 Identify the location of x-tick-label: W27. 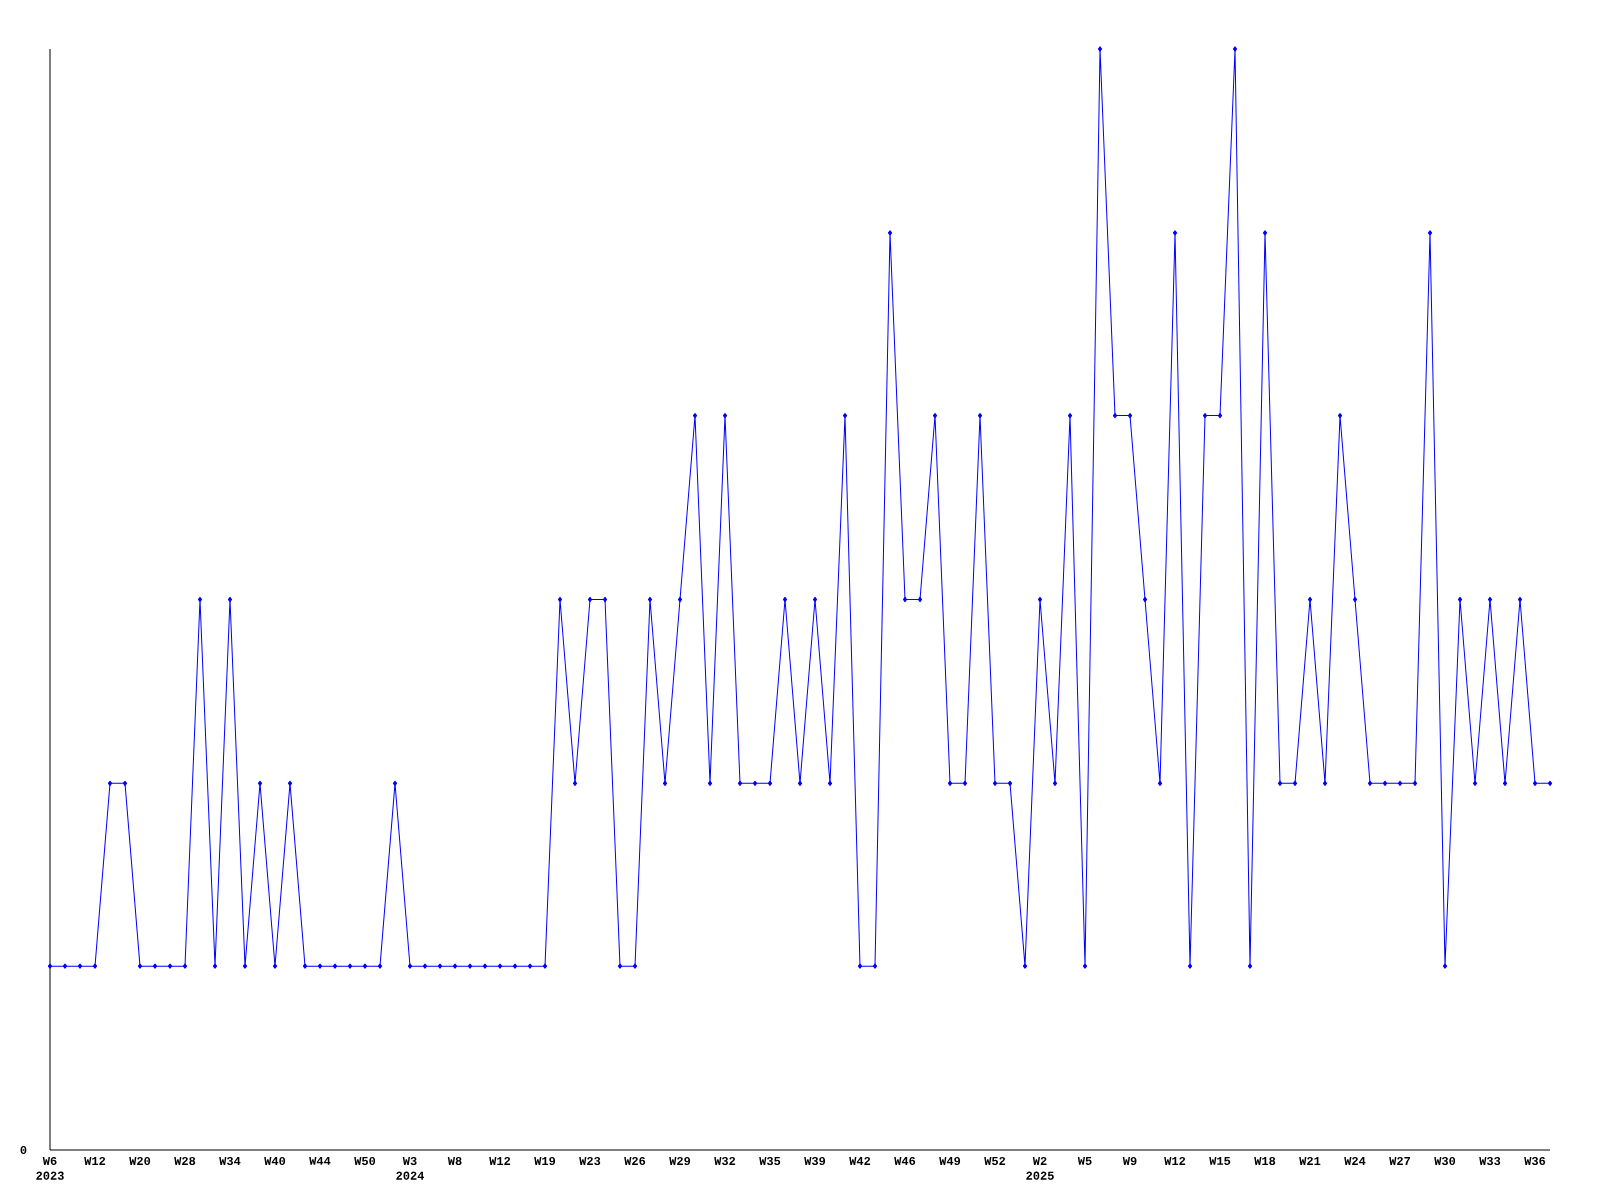
(1400, 1160).